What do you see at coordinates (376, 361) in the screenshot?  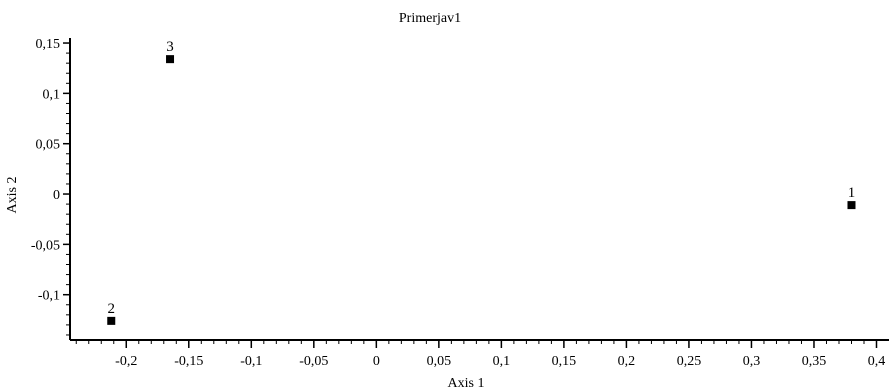 I see `x-tick-label: 0` at bounding box center [376, 361].